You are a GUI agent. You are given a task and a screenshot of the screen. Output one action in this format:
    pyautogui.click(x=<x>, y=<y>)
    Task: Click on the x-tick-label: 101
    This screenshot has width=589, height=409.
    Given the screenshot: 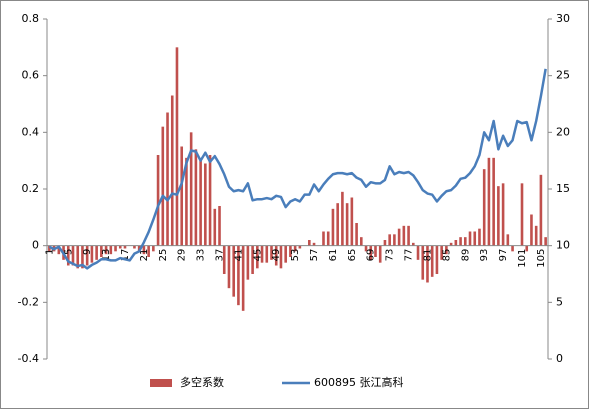 What is the action you would take?
    pyautogui.click(x=522, y=258)
    